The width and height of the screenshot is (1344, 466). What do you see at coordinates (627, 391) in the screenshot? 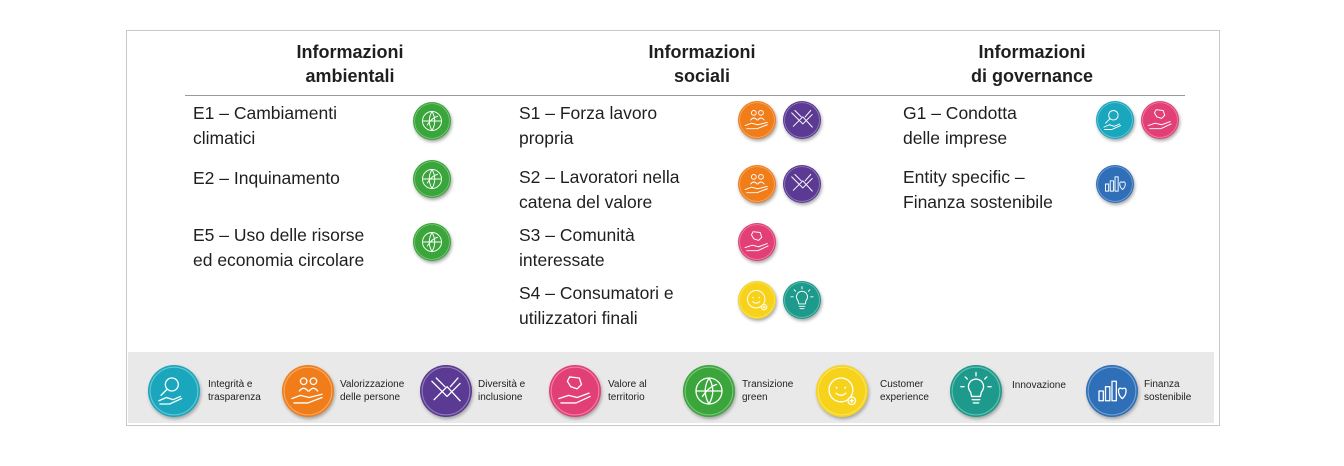
I see `legend-label-valore-territorio: Valore al territorio` at bounding box center [627, 391].